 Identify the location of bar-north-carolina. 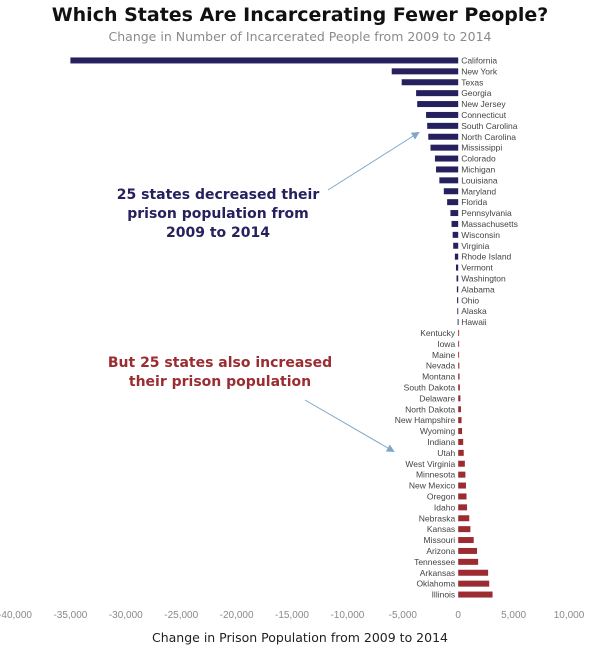
(443, 136).